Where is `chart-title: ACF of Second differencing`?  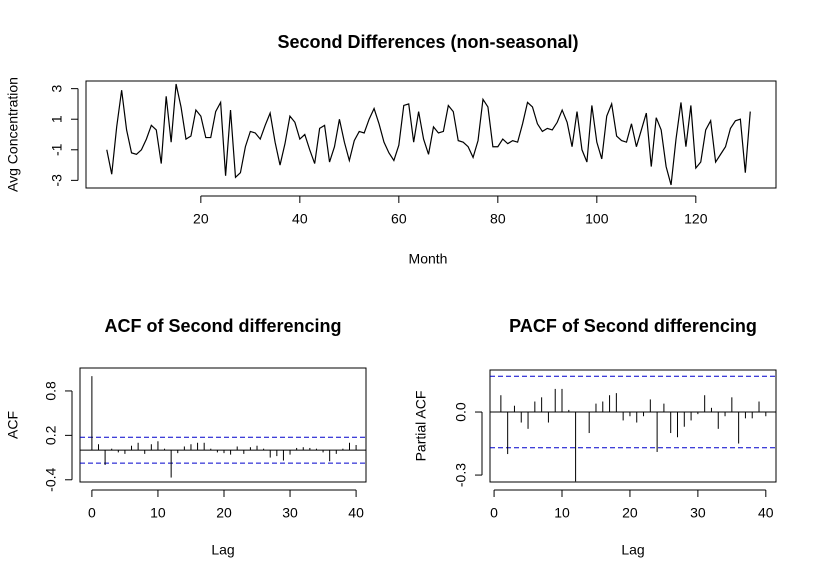
chart-title: ACF of Second differencing is located at coordinates (222, 326).